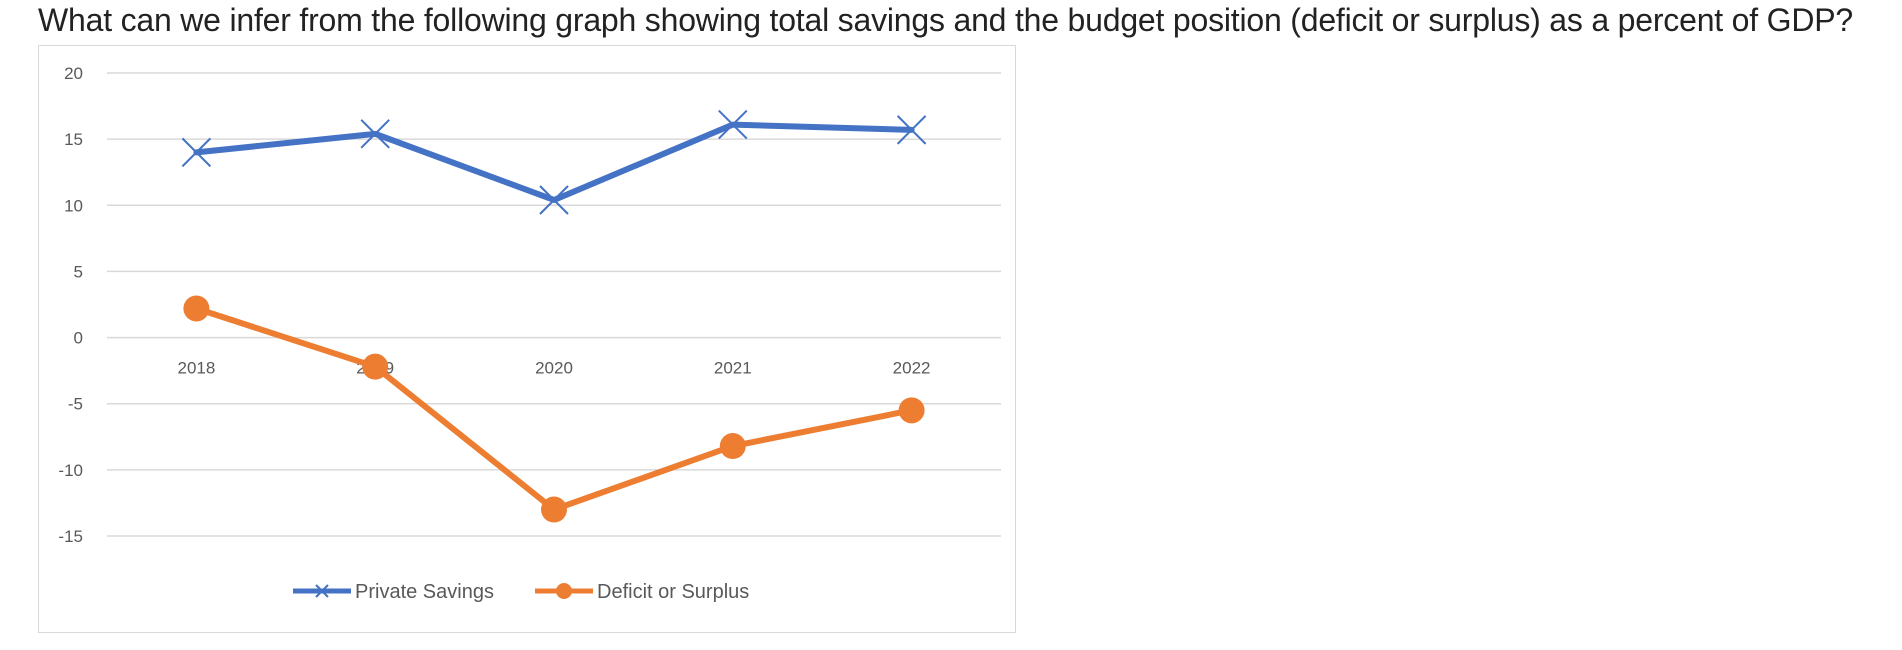 Image resolution: width=1902 pixels, height=650 pixels. Describe the element at coordinates (733, 368) in the screenshot. I see `x-tick-label: 2021` at that location.